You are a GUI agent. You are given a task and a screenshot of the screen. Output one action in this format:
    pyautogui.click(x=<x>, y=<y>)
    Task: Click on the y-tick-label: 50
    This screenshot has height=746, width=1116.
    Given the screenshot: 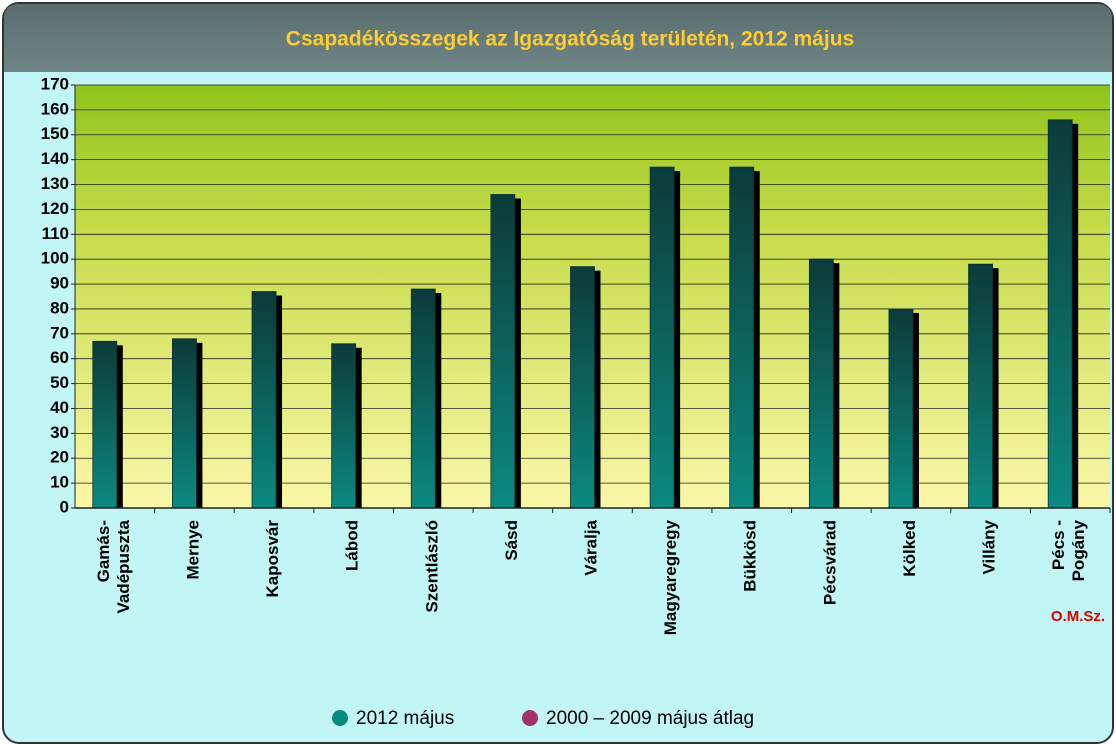 What is the action you would take?
    pyautogui.click(x=59, y=382)
    